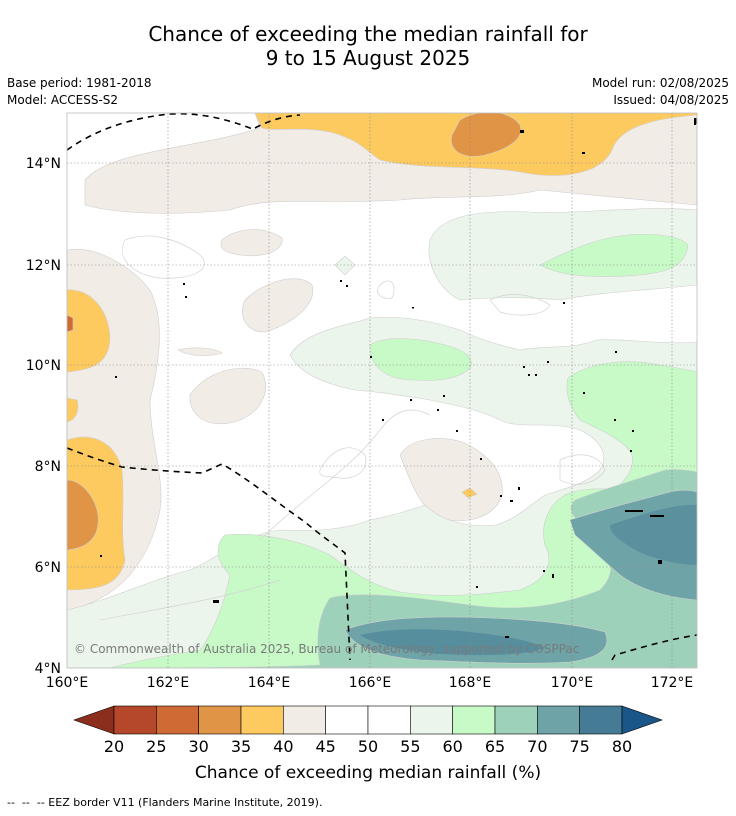 The image size is (736, 816). Describe the element at coordinates (48, 467) in the screenshot. I see `lat-tick: 8°N` at that location.